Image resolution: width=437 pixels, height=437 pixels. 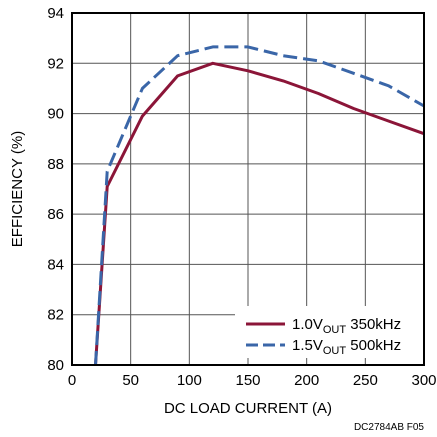 What do you see at coordinates (346, 326) in the screenshot?
I see `legend-label-1v: 1.0VOUT 350kHz` at bounding box center [346, 326].